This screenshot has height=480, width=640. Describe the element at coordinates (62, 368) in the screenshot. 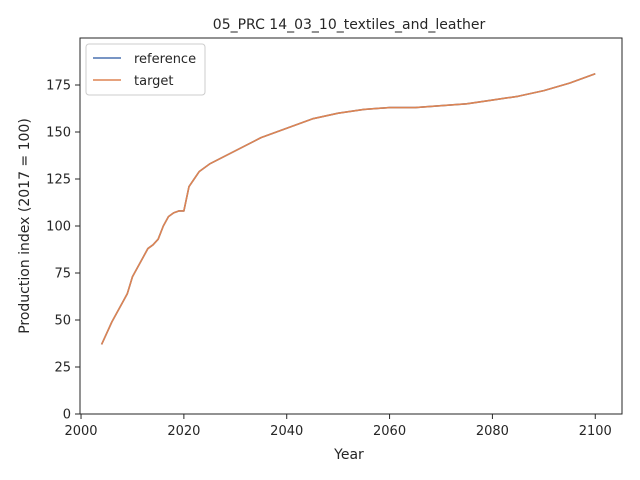

I see `y-tick-label: 25` at that location.